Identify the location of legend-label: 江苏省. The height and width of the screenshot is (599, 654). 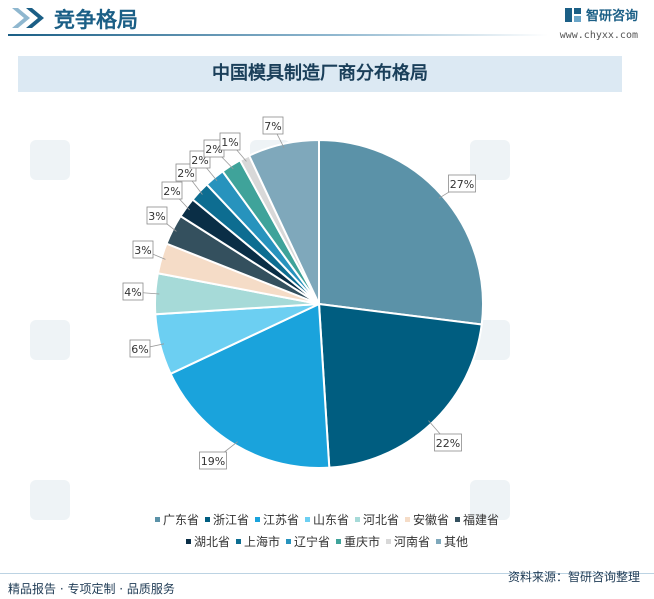
(280, 519).